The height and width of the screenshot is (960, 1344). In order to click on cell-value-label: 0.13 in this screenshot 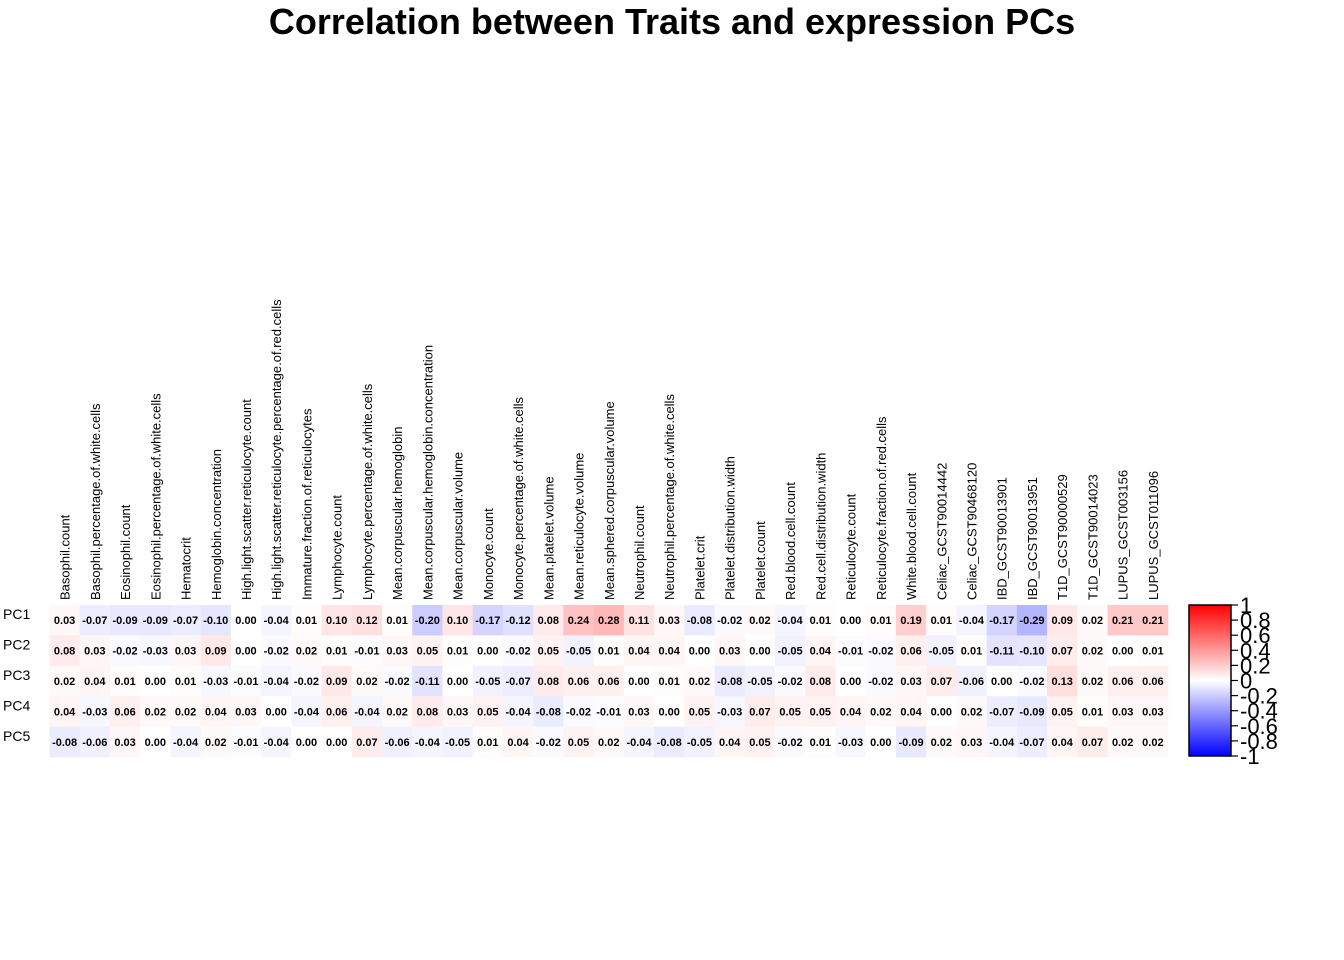, I will do `click(1061, 682)`.